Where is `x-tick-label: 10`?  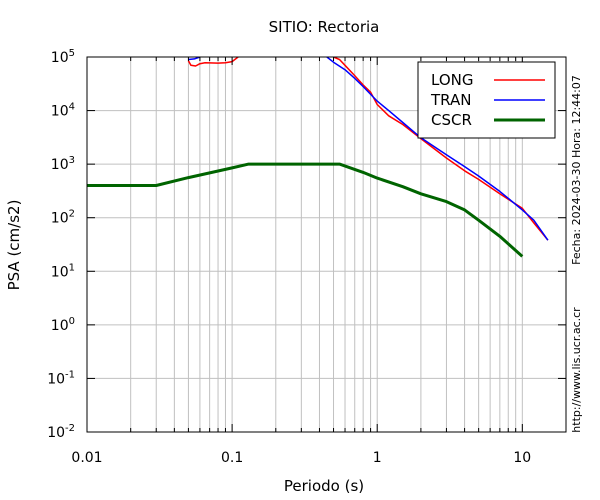 x-tick-label: 10 is located at coordinates (522, 458).